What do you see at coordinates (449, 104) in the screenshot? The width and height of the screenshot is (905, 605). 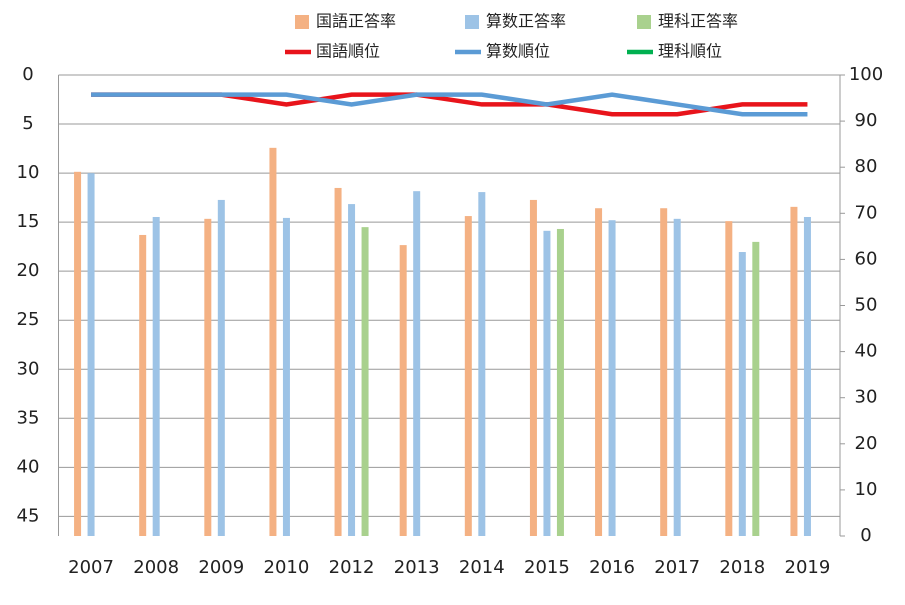 I see `line` at bounding box center [449, 104].